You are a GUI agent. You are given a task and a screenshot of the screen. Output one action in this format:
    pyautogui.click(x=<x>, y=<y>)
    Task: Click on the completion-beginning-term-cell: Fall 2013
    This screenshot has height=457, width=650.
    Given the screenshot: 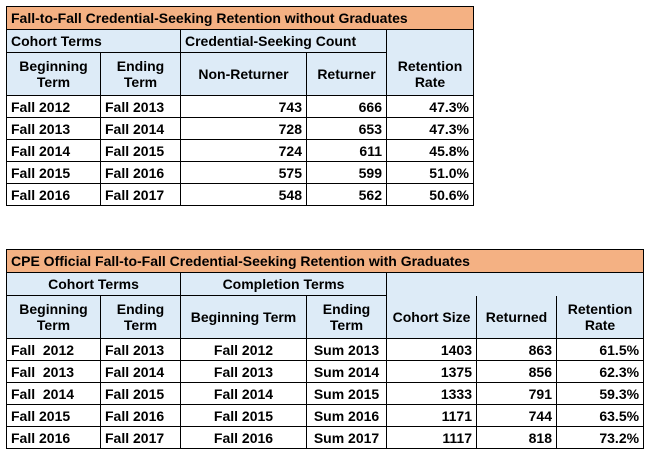 What is the action you would take?
    pyautogui.click(x=243, y=371)
    